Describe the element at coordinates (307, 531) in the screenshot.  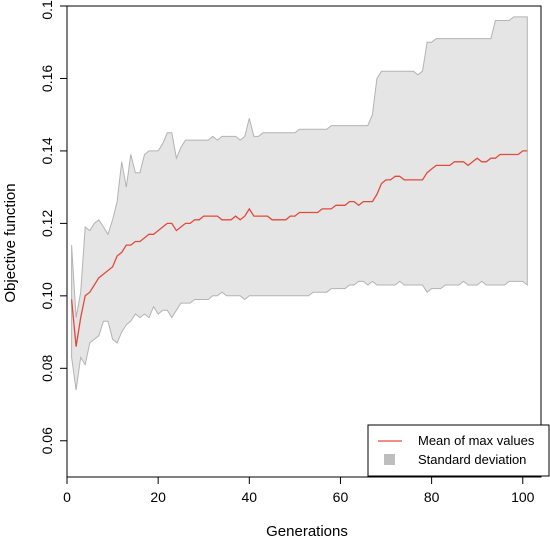
I see `x-axis-title: Generations` at that location.